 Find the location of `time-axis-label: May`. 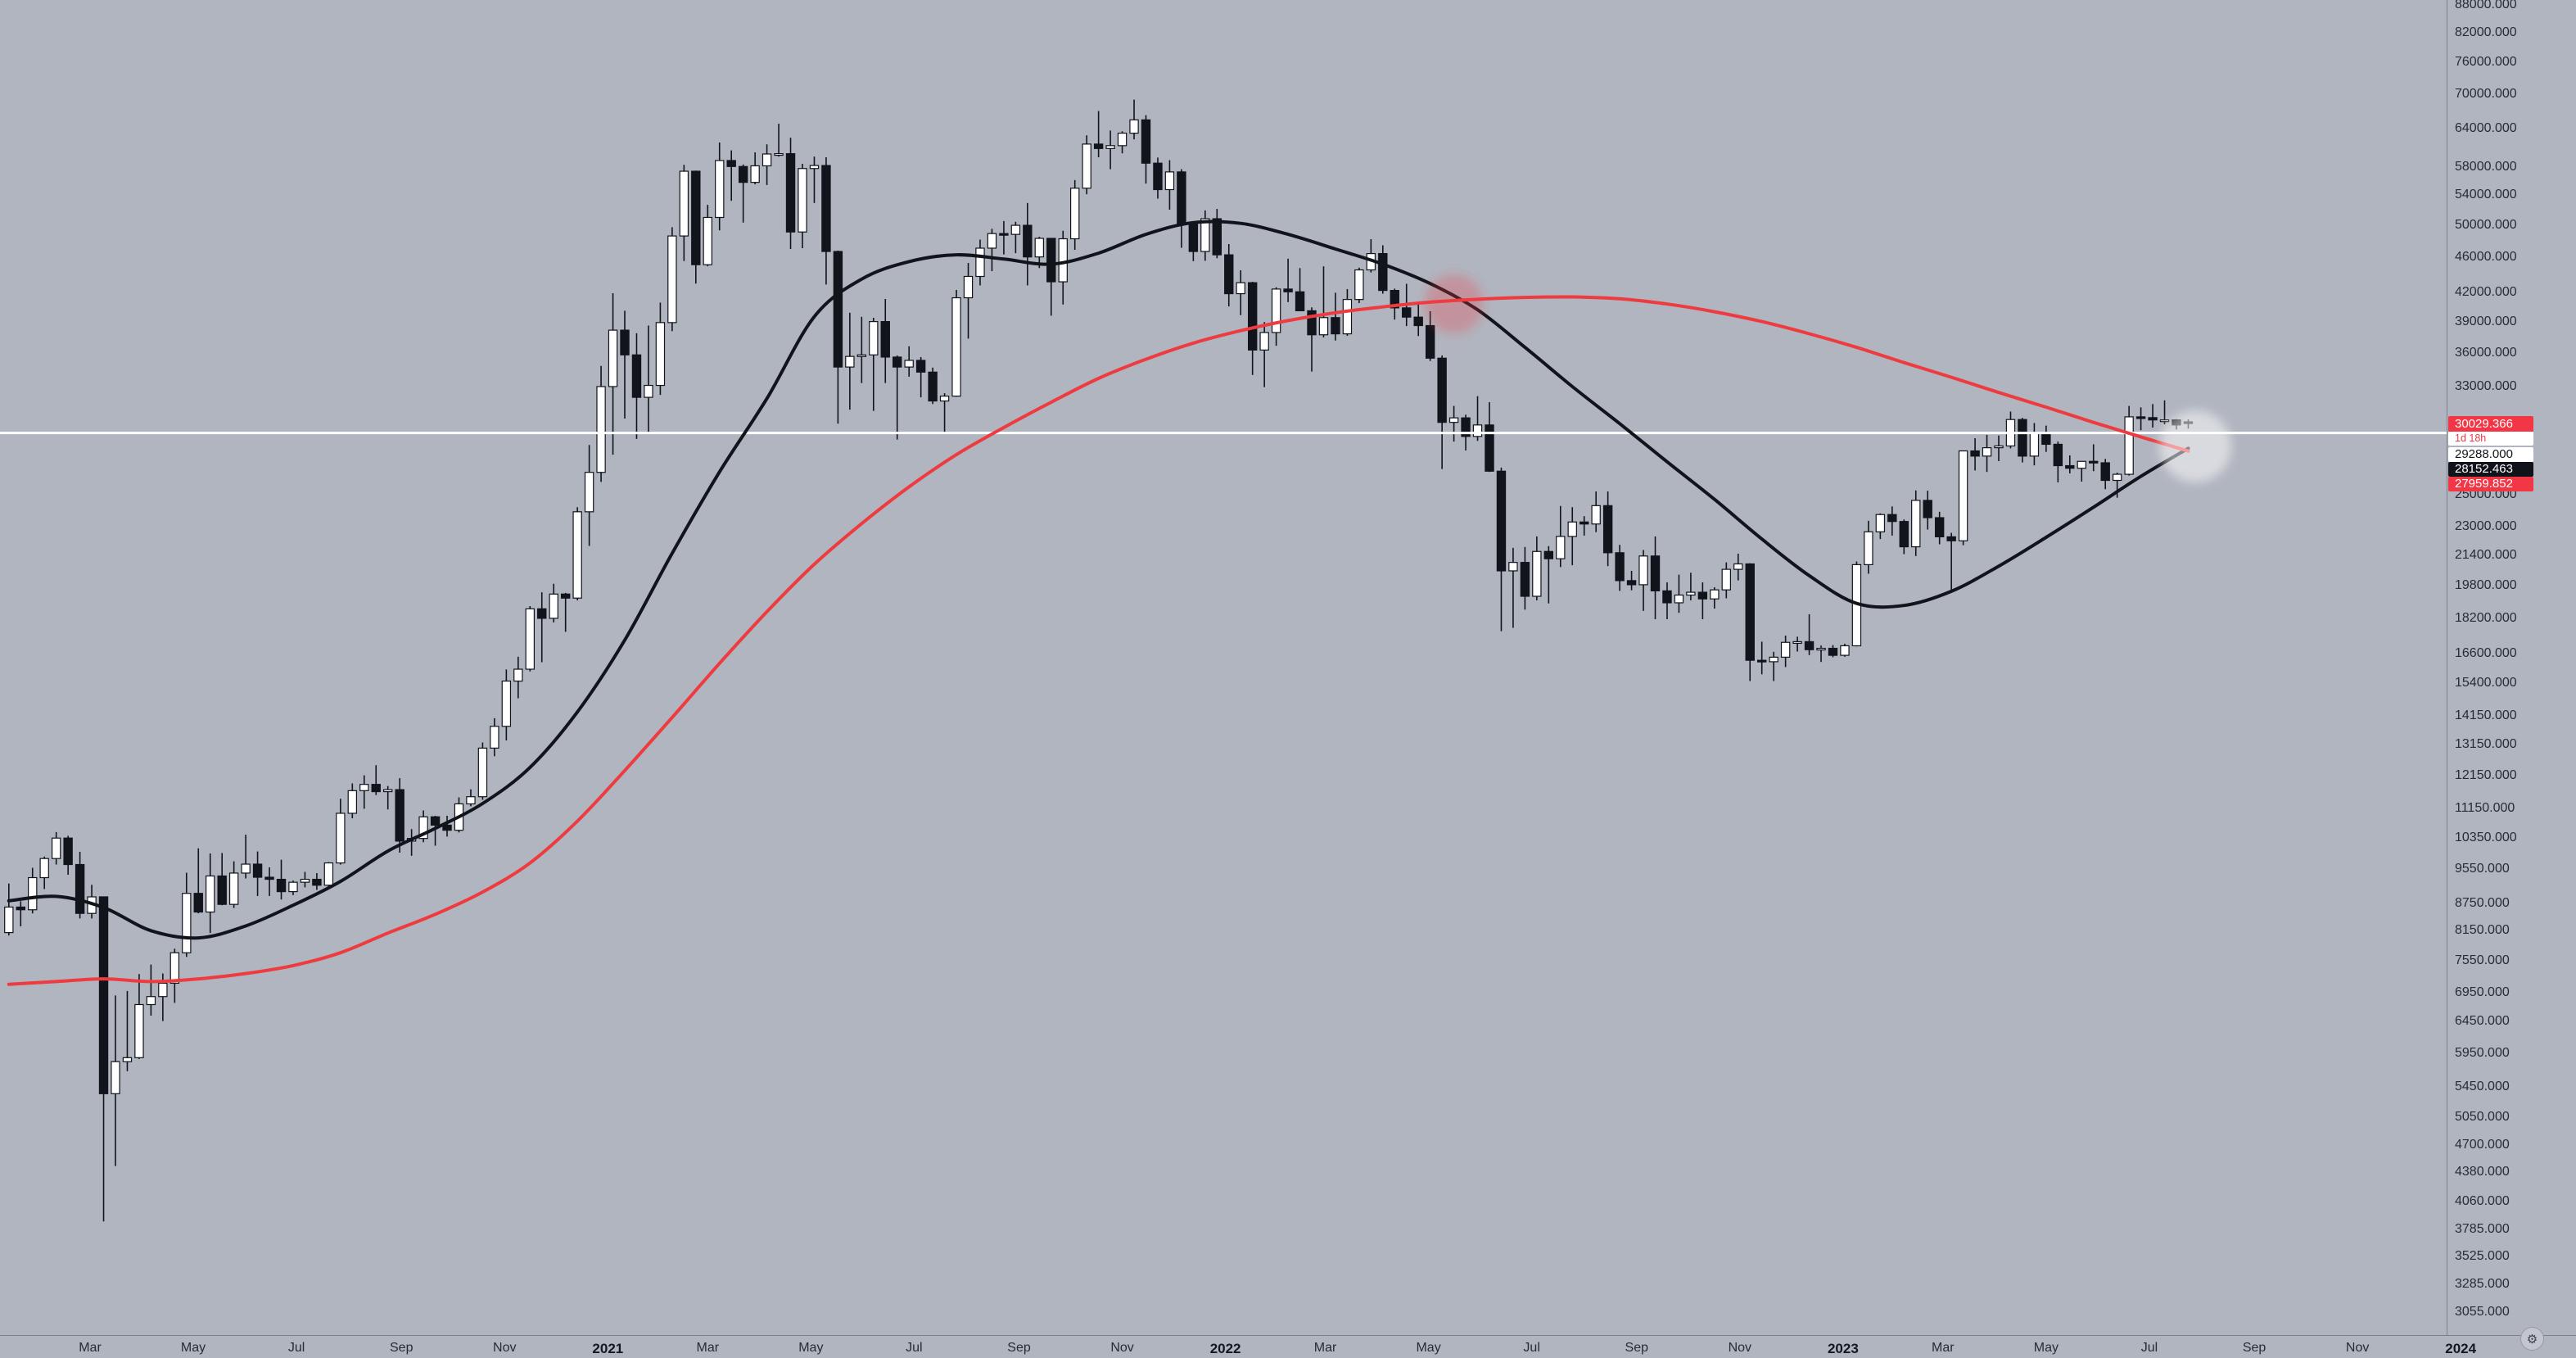

time-axis-label: May is located at coordinates (193, 1348).